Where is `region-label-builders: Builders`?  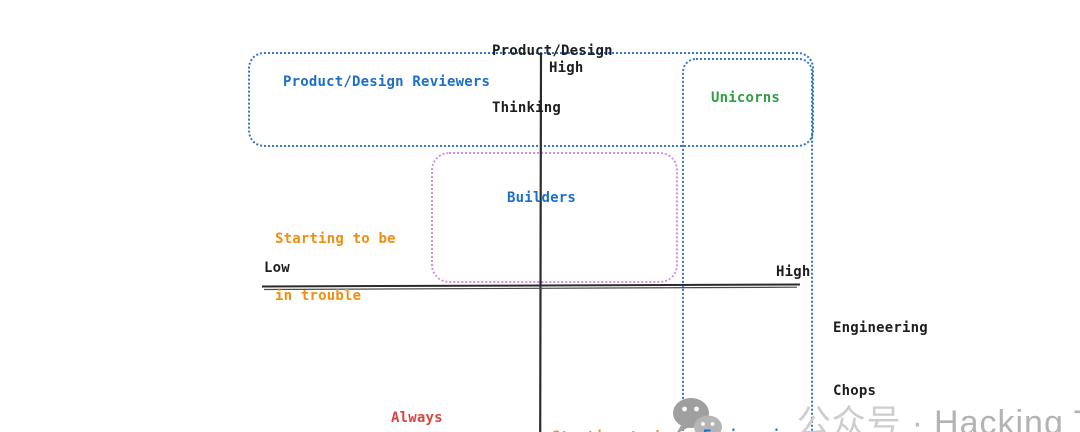 region-label-builders: Builders is located at coordinates (542, 198).